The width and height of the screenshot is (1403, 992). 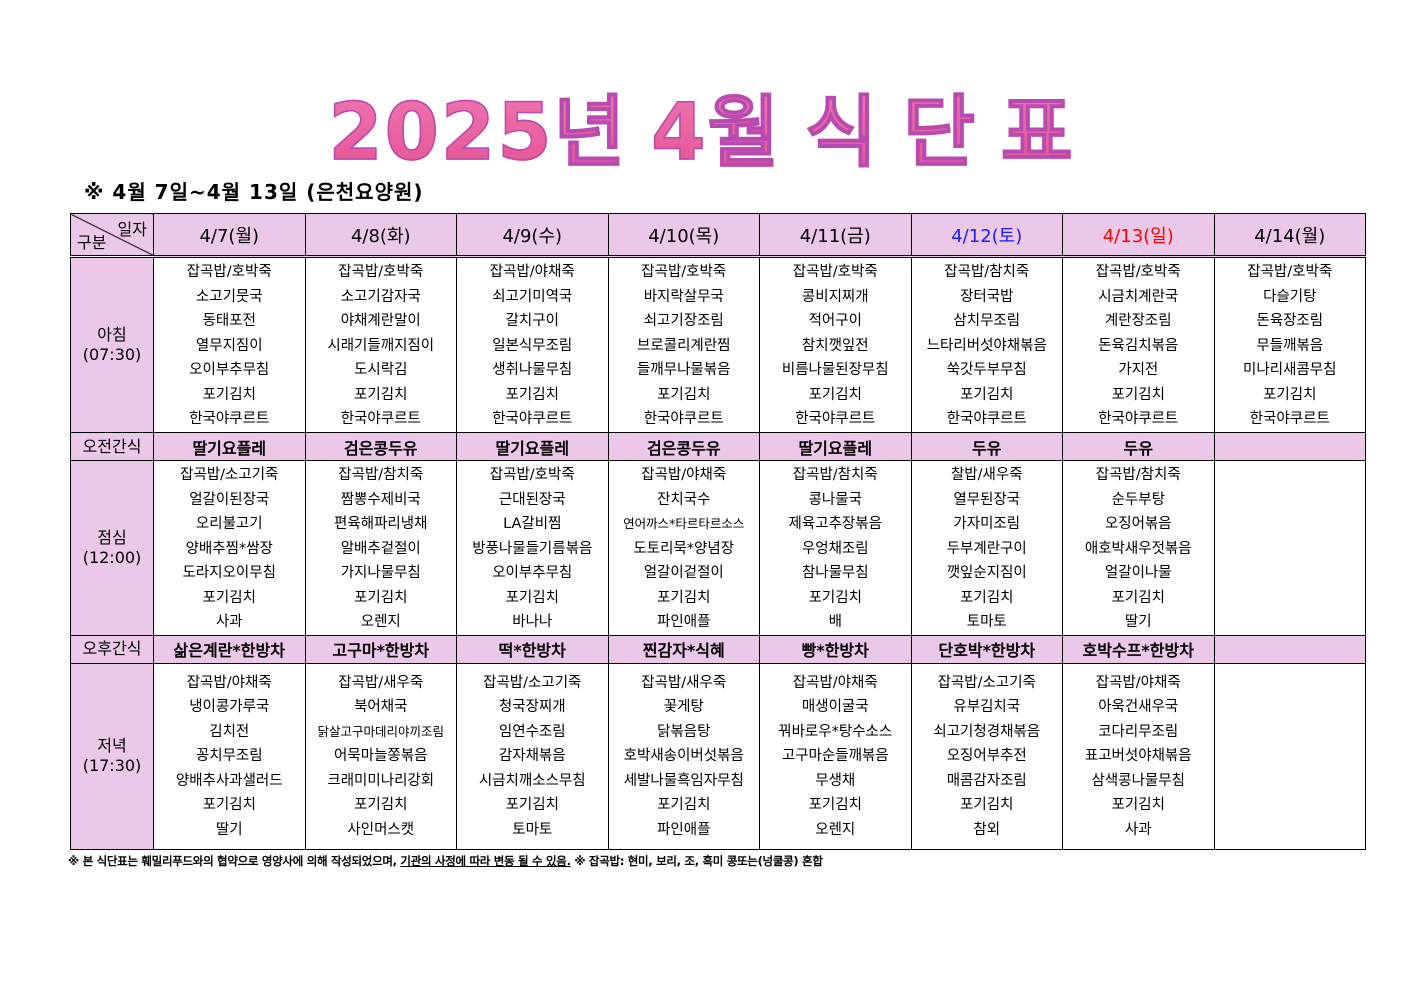 What do you see at coordinates (986, 573) in the screenshot?
I see `menu-item: 깻잎순지짐이` at bounding box center [986, 573].